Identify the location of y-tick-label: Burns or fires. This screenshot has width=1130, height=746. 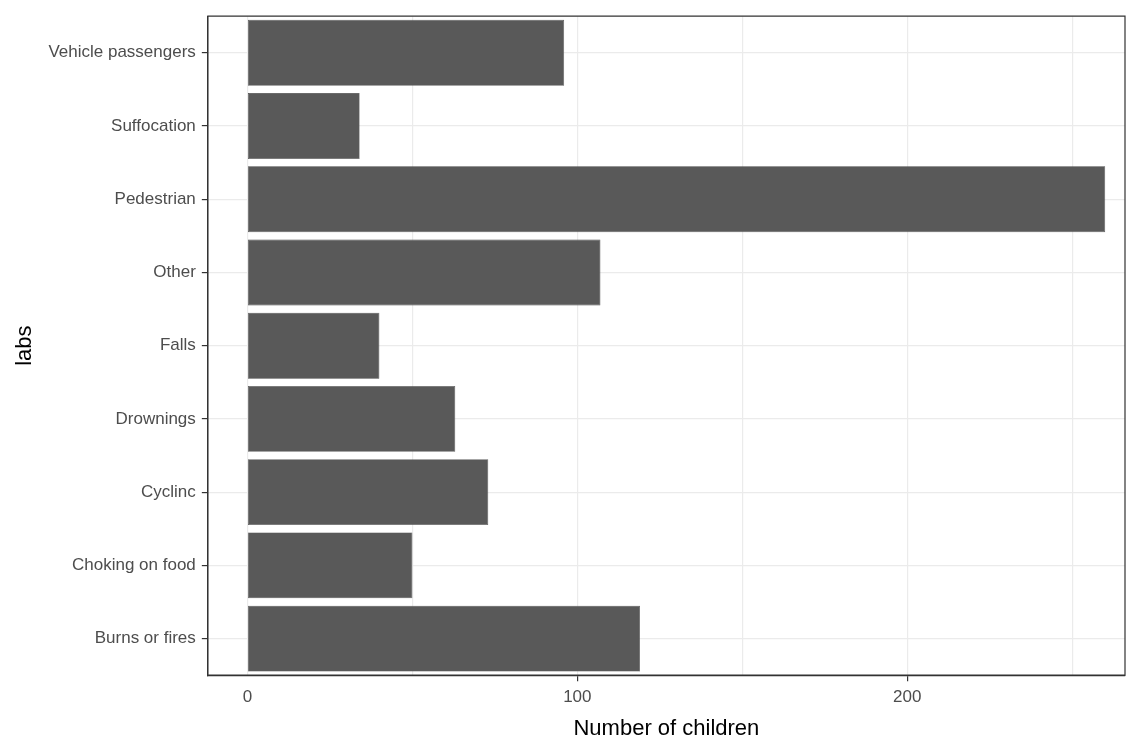
(145, 638).